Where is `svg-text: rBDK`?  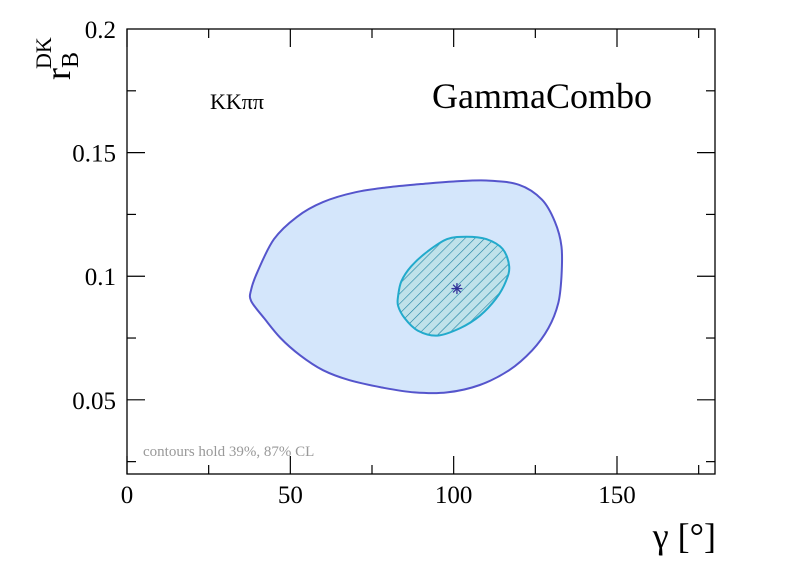
svg-text: rBDK is located at coordinates (57, 58).